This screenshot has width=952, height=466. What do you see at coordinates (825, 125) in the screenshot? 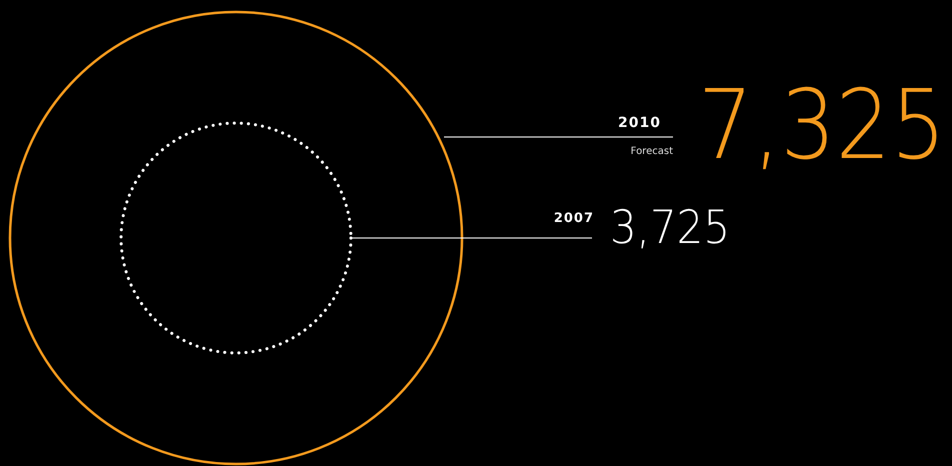
I see `data-label: 7,325` at bounding box center [825, 125].